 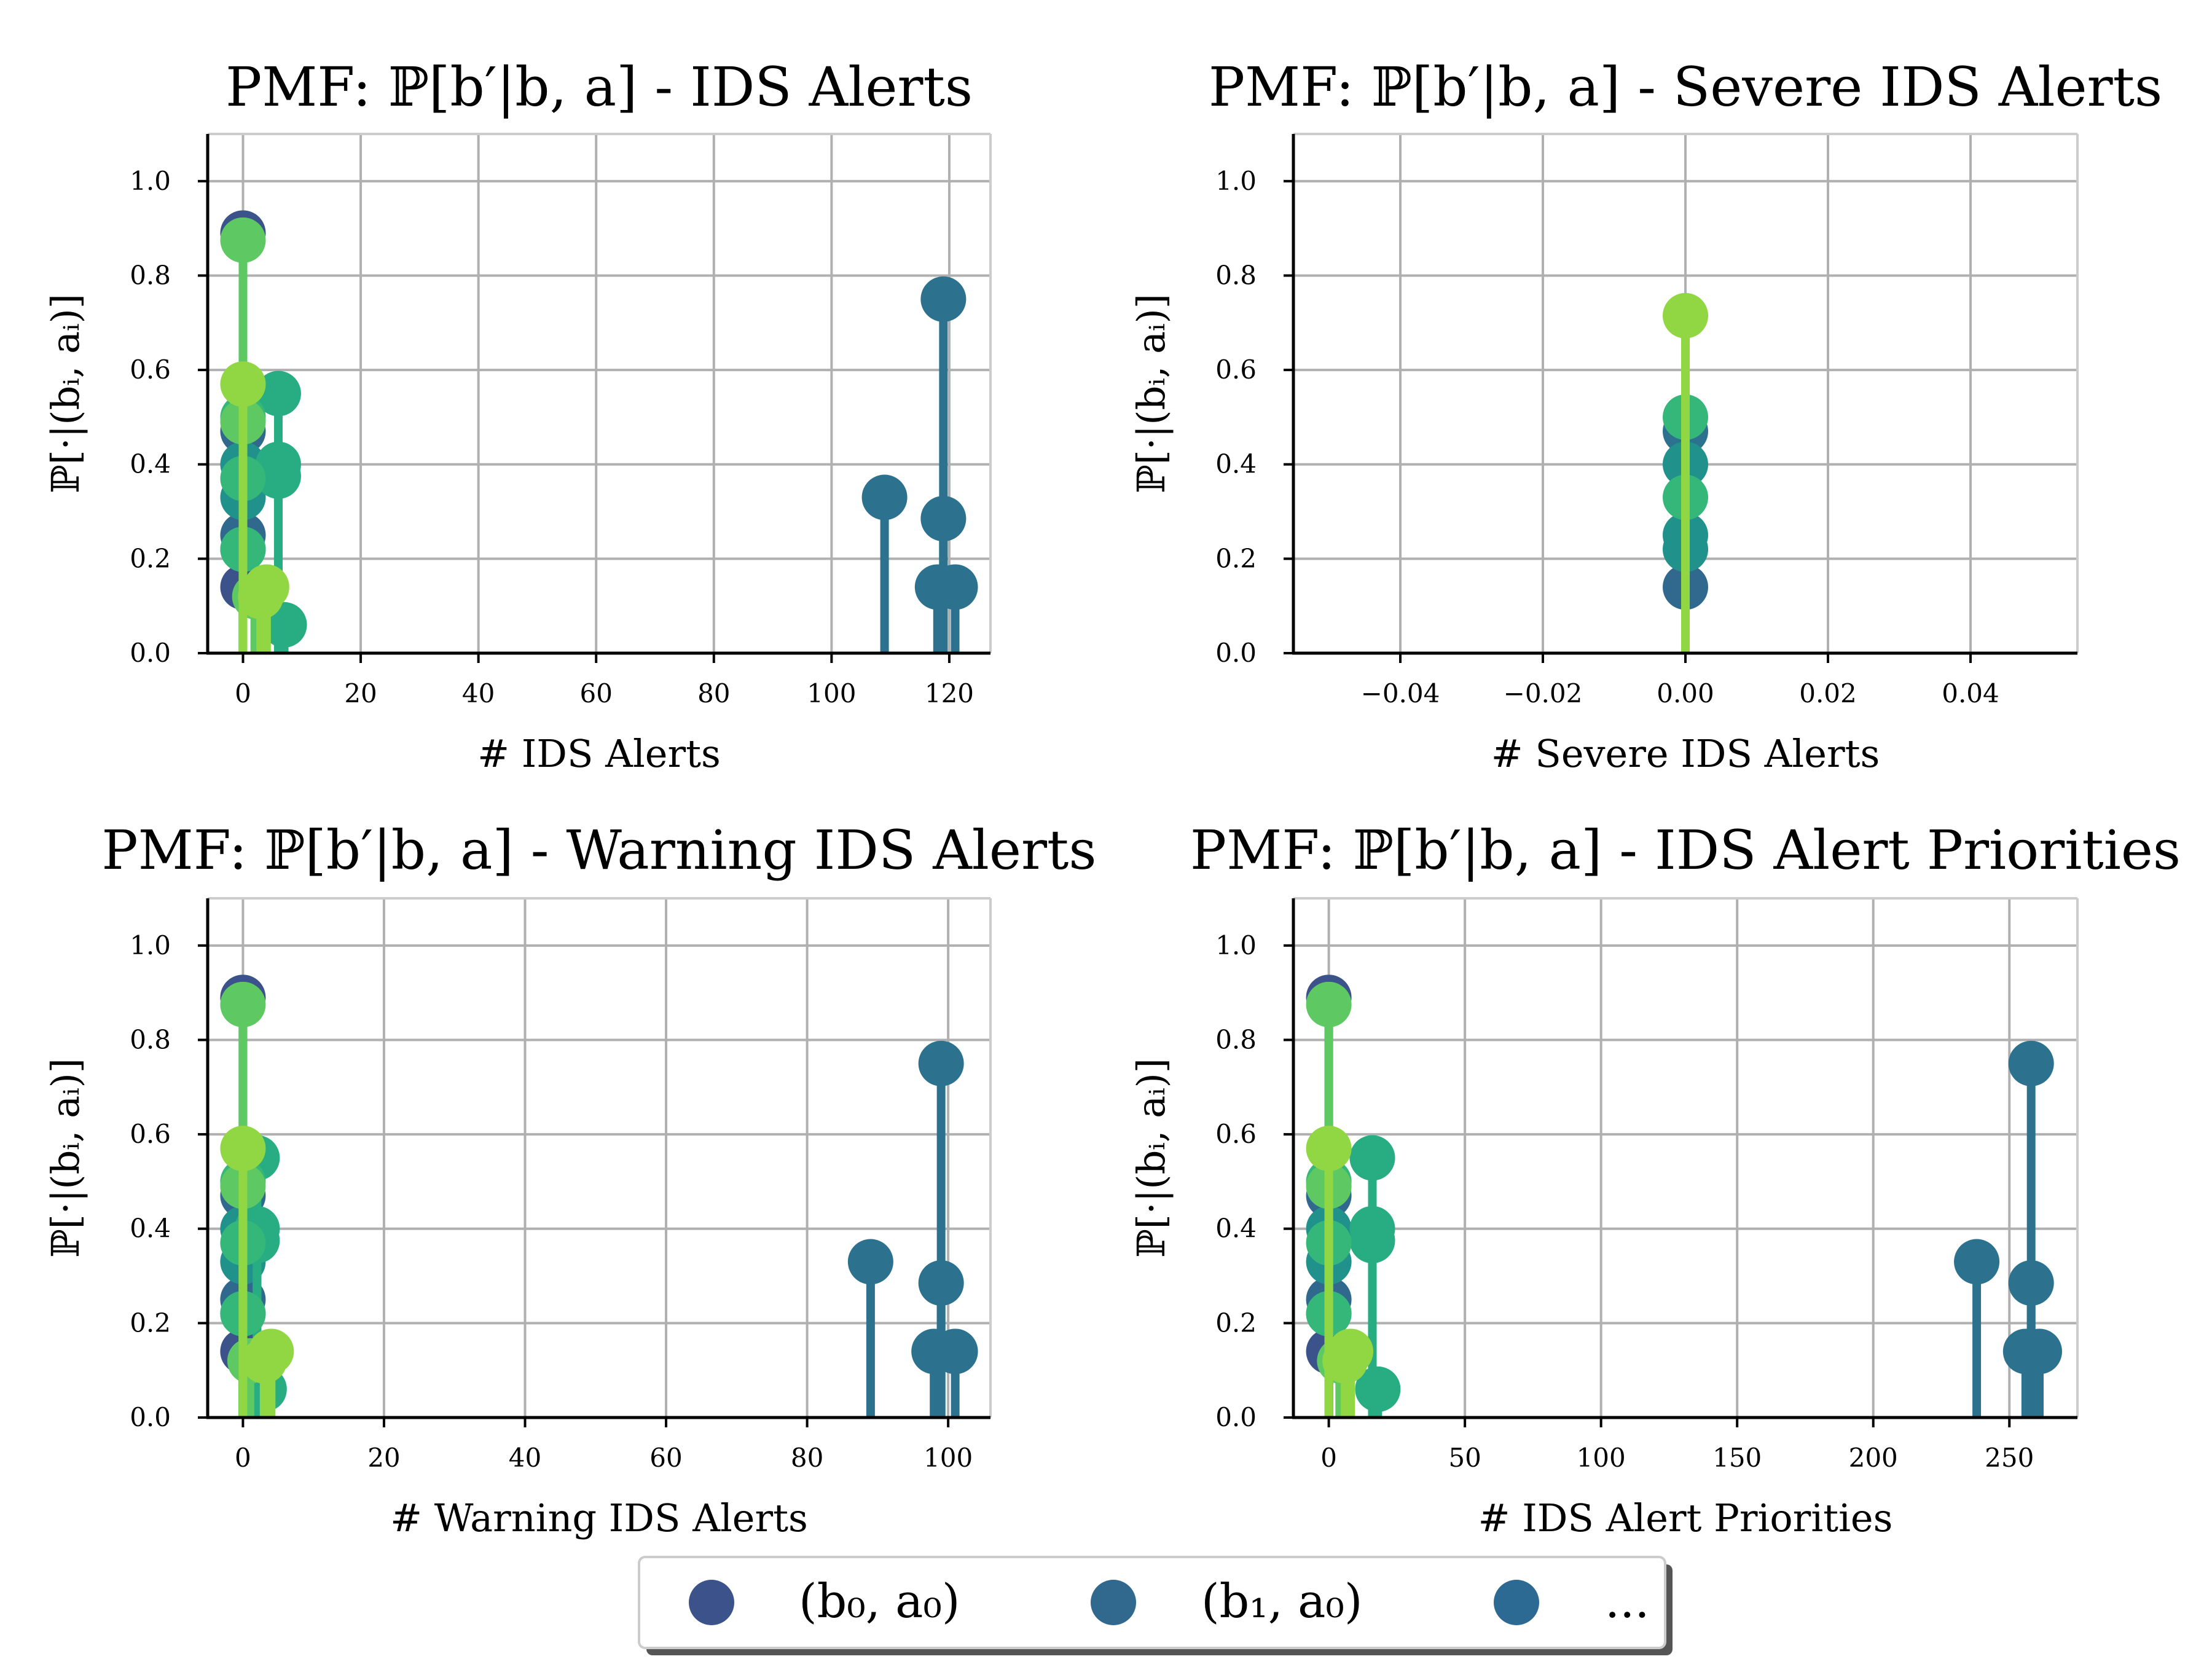 I want to click on x-tick-label: 150, so click(x=1737, y=1458).